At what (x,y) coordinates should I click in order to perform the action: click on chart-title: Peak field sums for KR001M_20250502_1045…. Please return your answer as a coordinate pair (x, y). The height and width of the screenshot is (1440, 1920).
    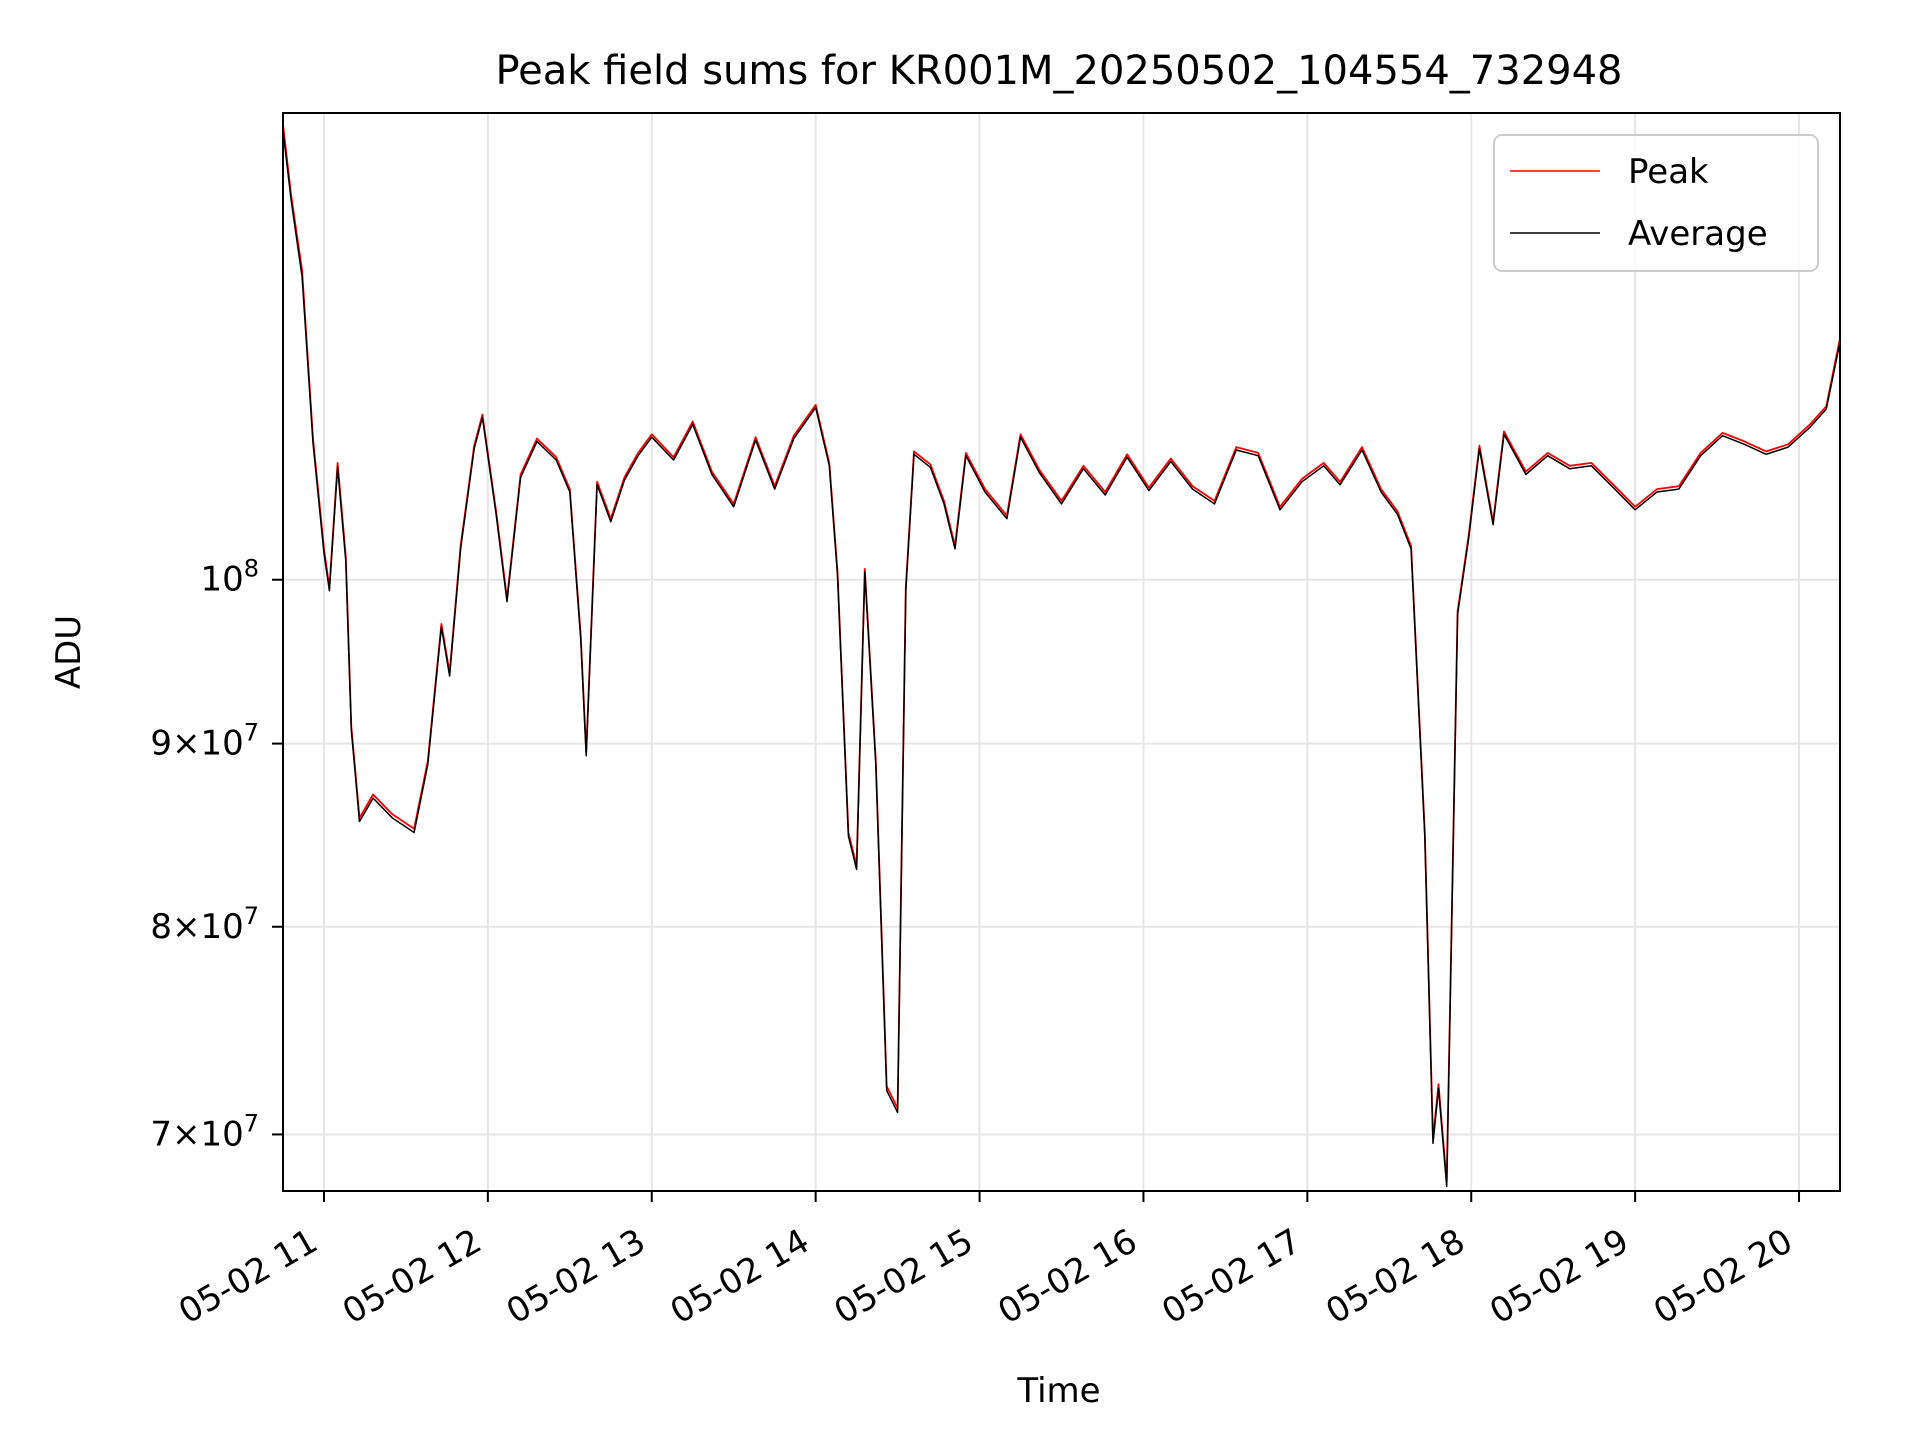
    Looking at the image, I should click on (1058, 71).